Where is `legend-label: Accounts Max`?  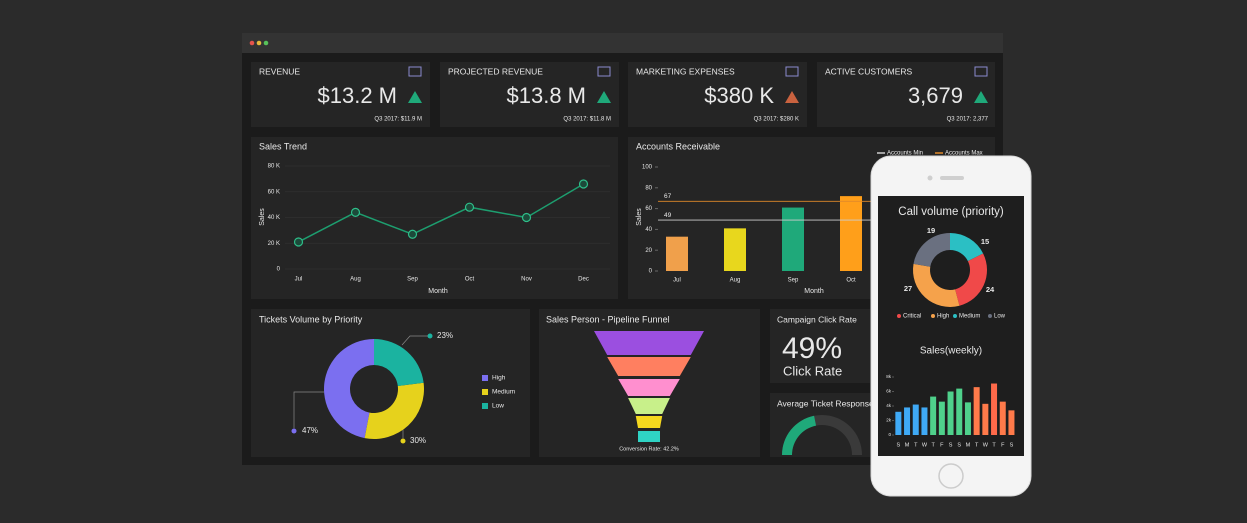 legend-label: Accounts Max is located at coordinates (964, 154).